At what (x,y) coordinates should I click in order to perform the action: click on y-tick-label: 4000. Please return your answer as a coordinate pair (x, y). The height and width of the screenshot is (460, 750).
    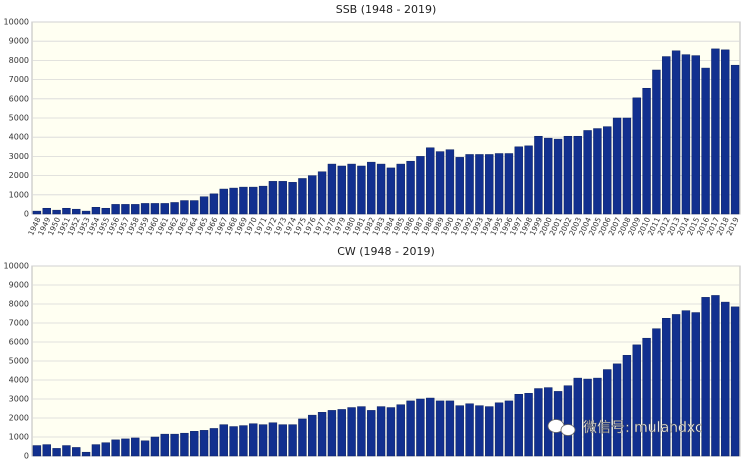
    Looking at the image, I should click on (19, 137).